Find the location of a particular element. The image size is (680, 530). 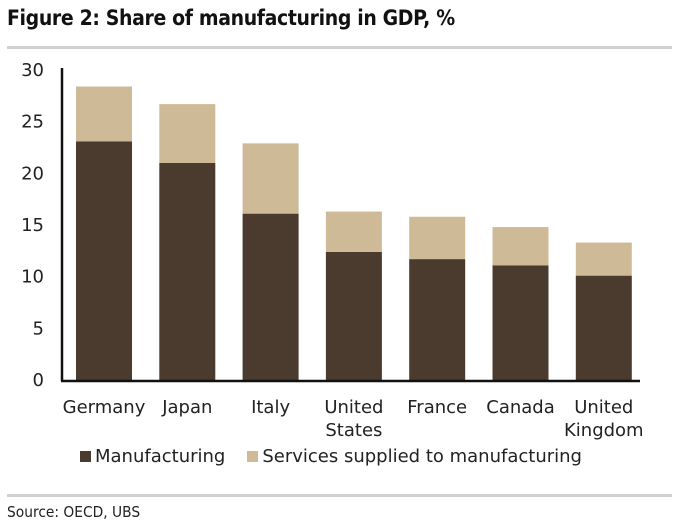

x-tick-label: Italy is located at coordinates (270, 407).